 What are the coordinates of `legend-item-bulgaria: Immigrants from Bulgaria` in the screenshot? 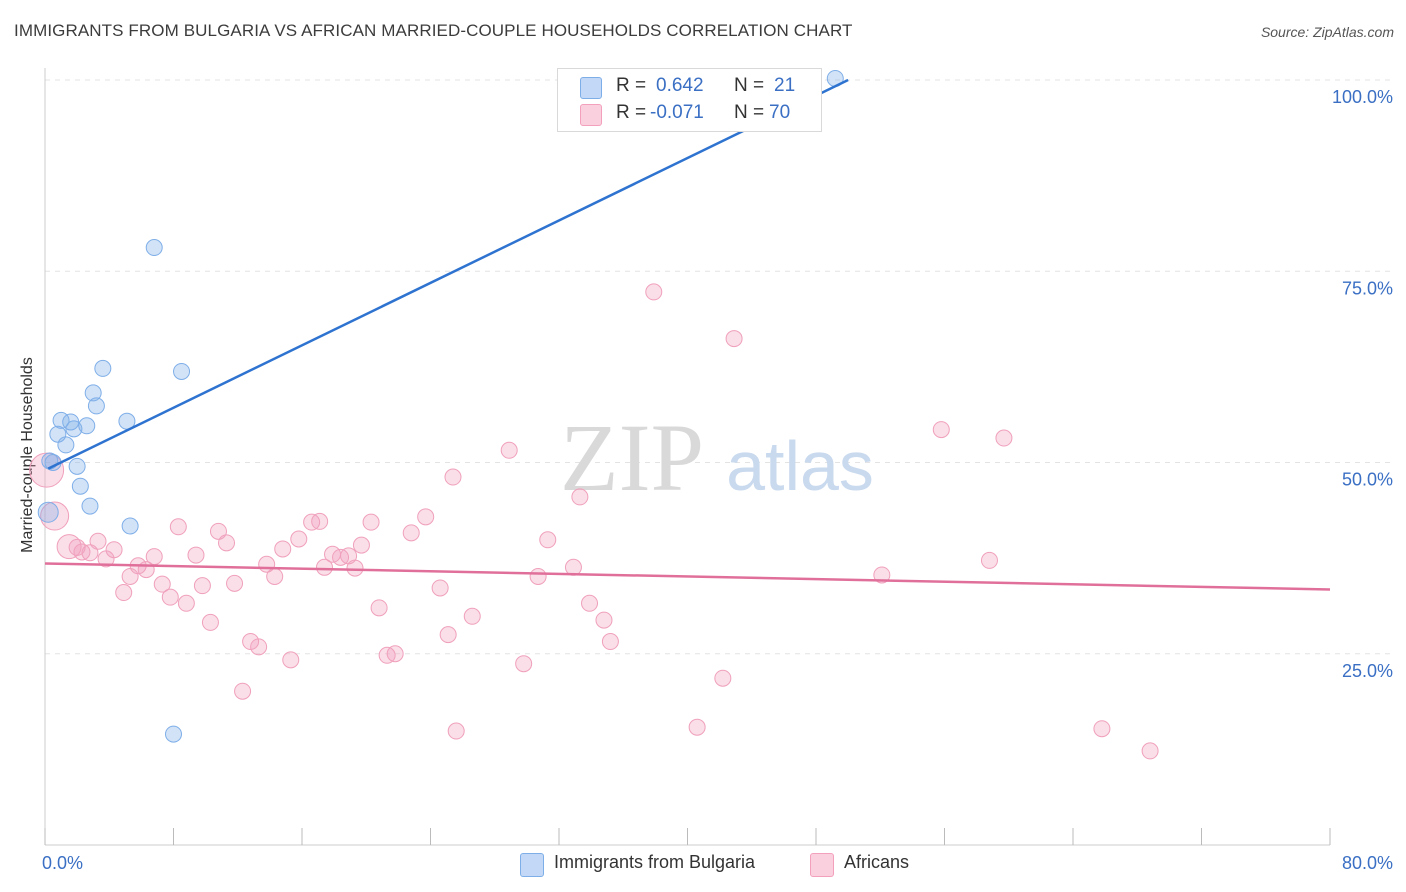 It's located at (655, 864).